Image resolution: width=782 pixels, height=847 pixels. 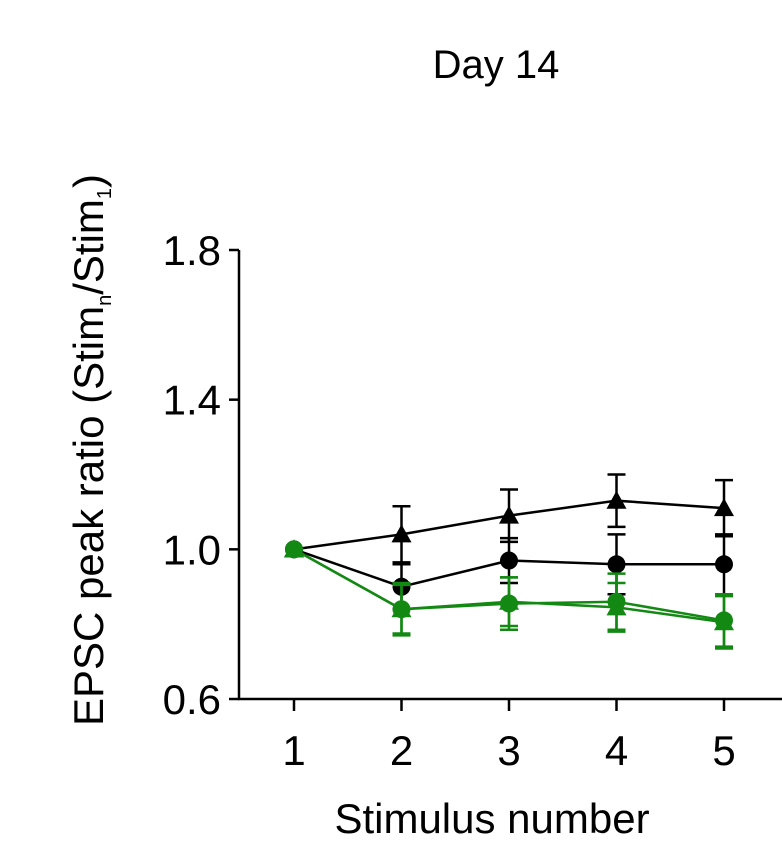 What do you see at coordinates (88, 181) in the screenshot?
I see `y-axis-label-suffix: )` at bounding box center [88, 181].